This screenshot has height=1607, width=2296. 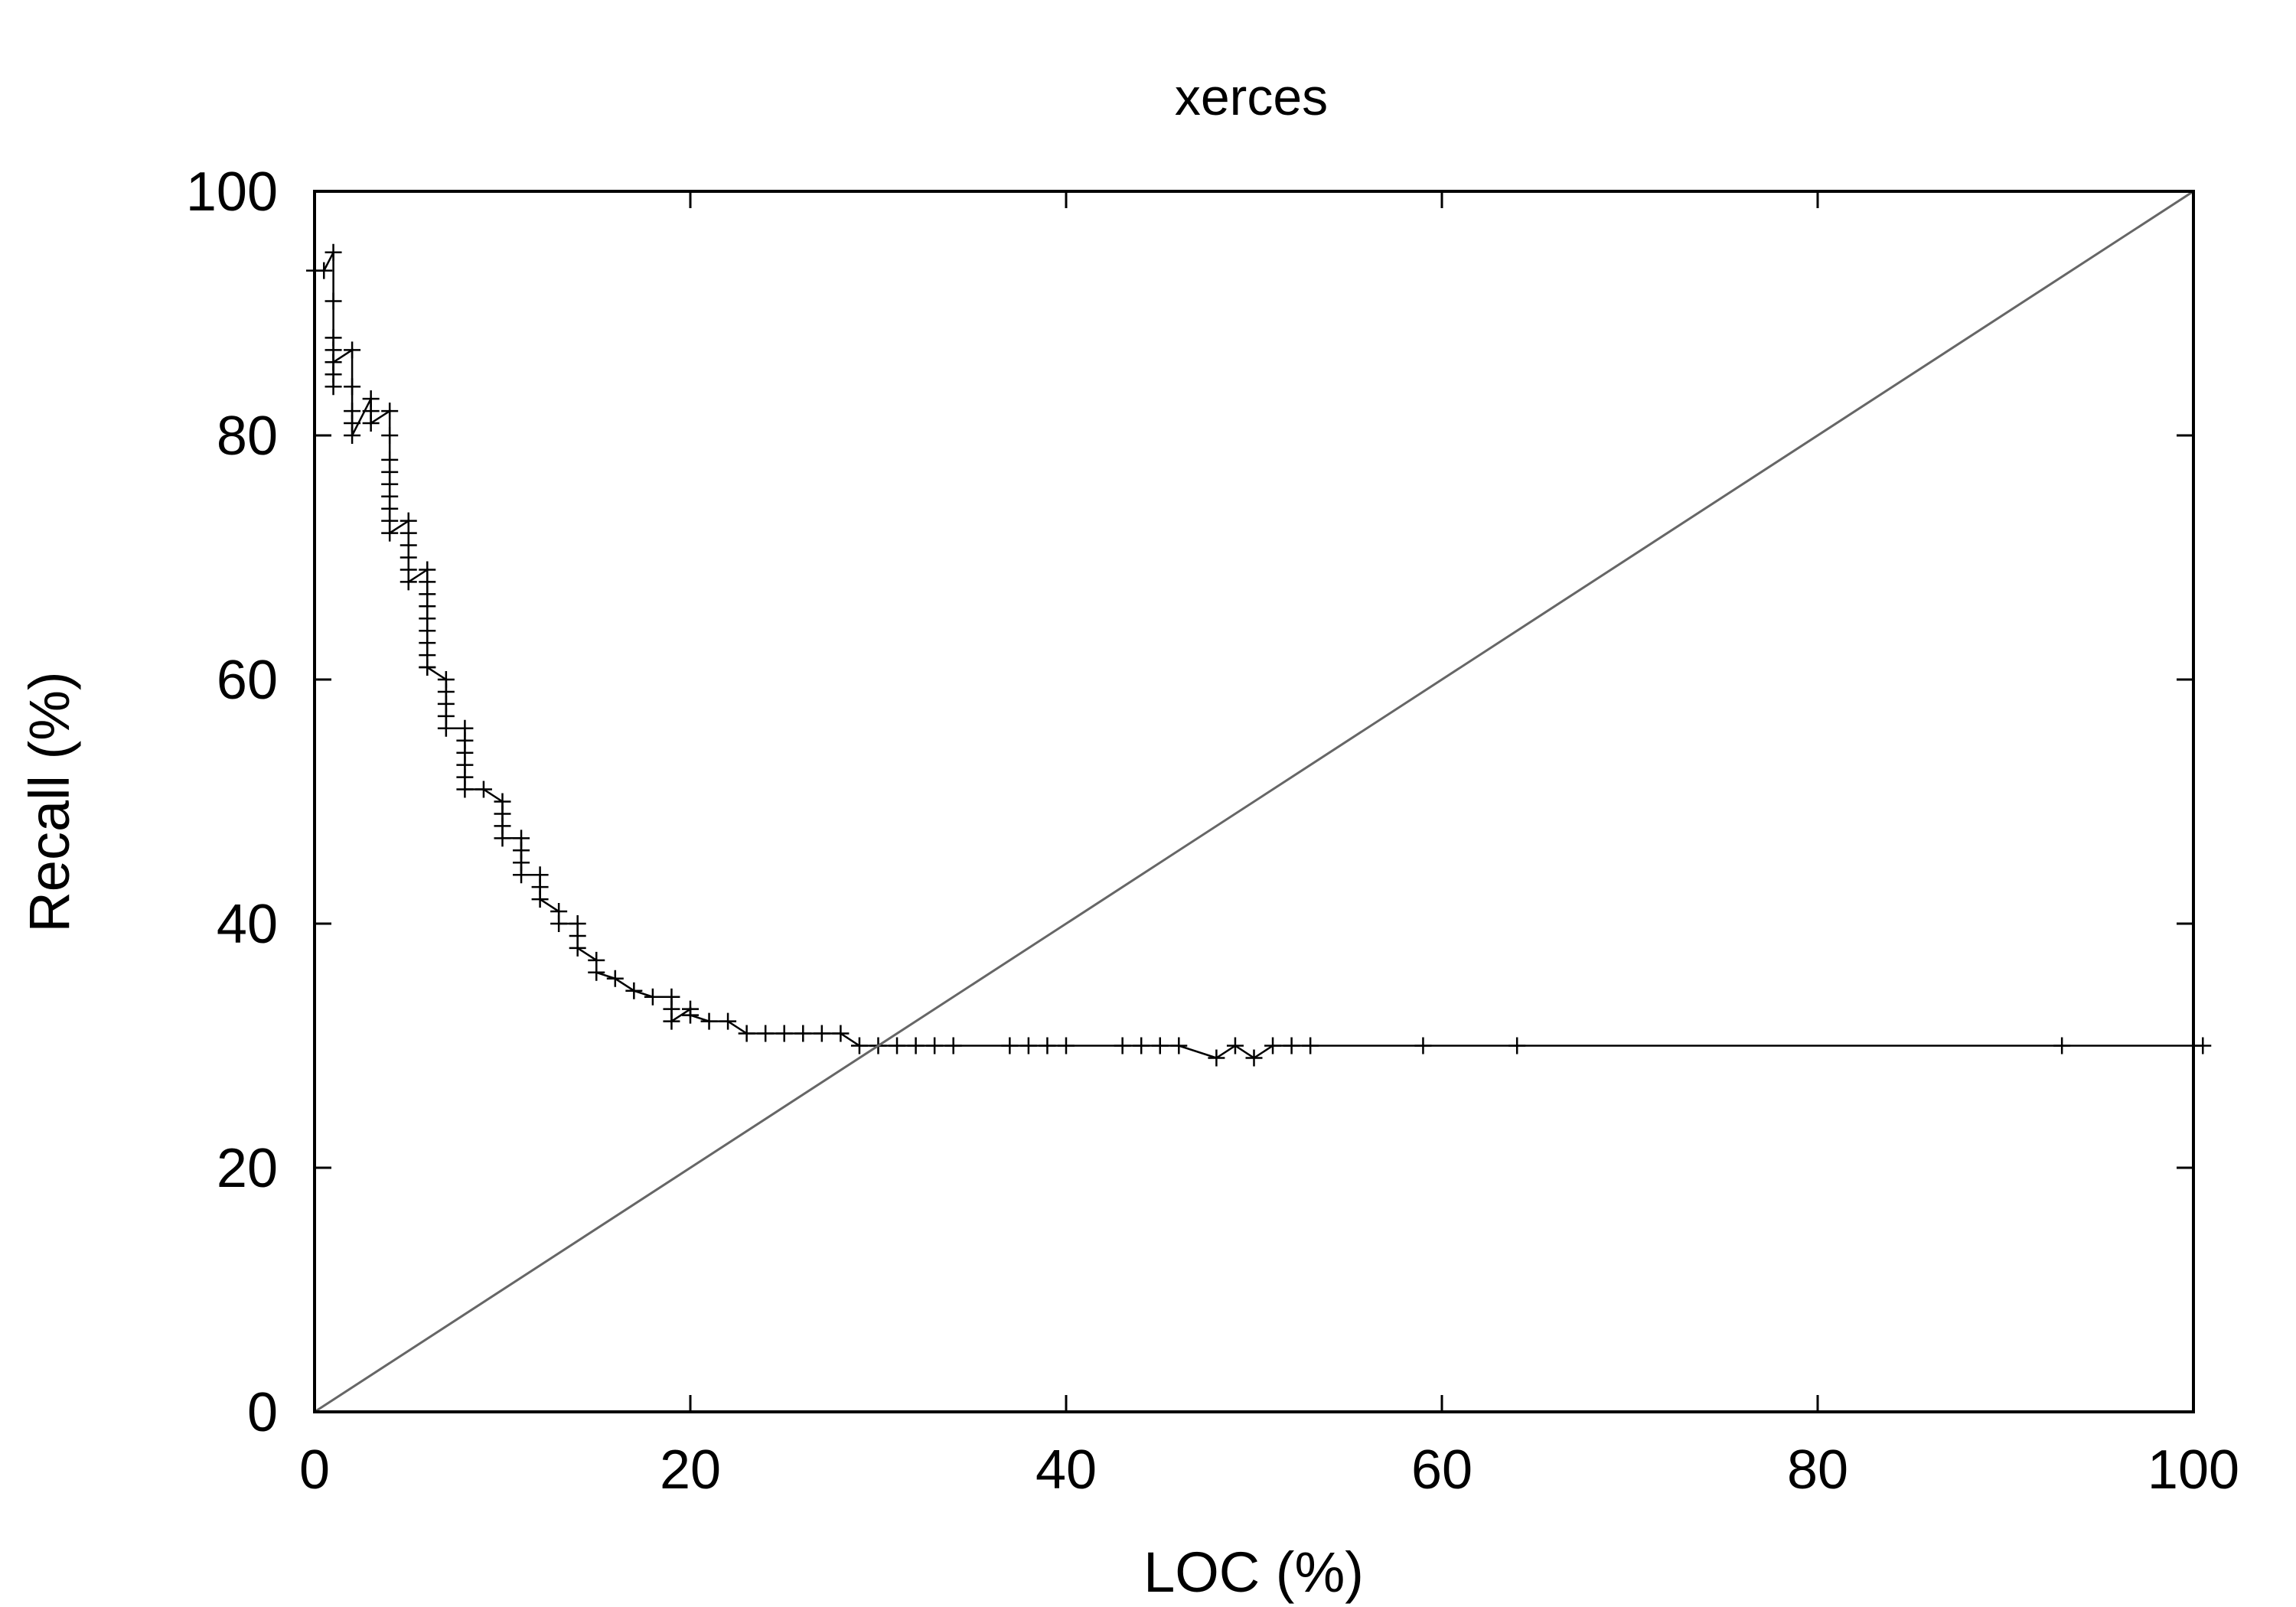 What do you see at coordinates (2193, 1470) in the screenshot?
I see `x-tick-label: 100` at bounding box center [2193, 1470].